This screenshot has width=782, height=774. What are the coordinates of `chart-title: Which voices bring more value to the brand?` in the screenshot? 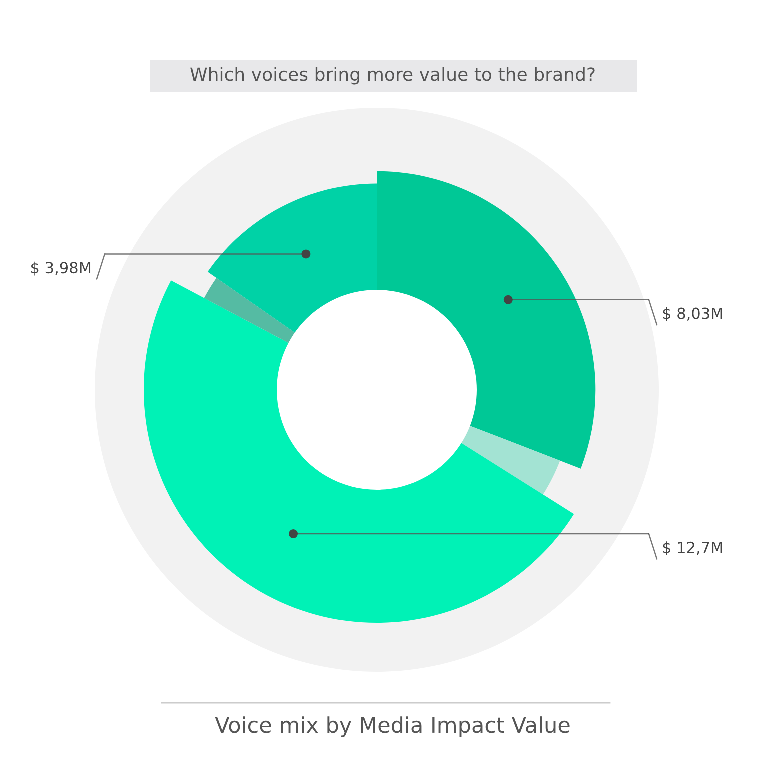 It's located at (392, 76).